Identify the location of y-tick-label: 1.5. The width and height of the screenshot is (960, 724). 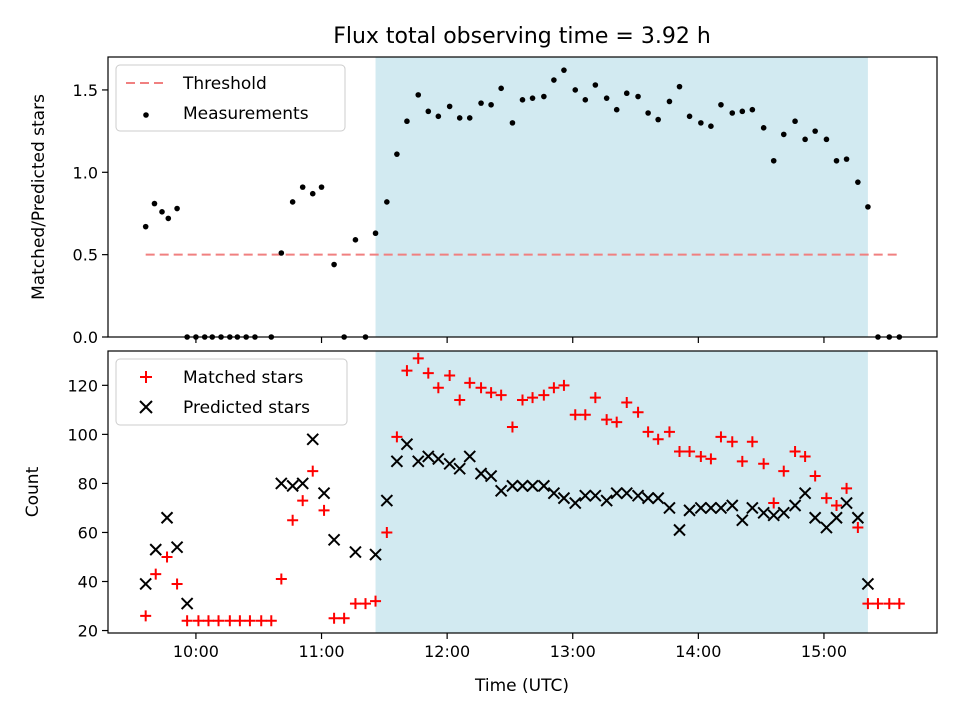
(85, 90).